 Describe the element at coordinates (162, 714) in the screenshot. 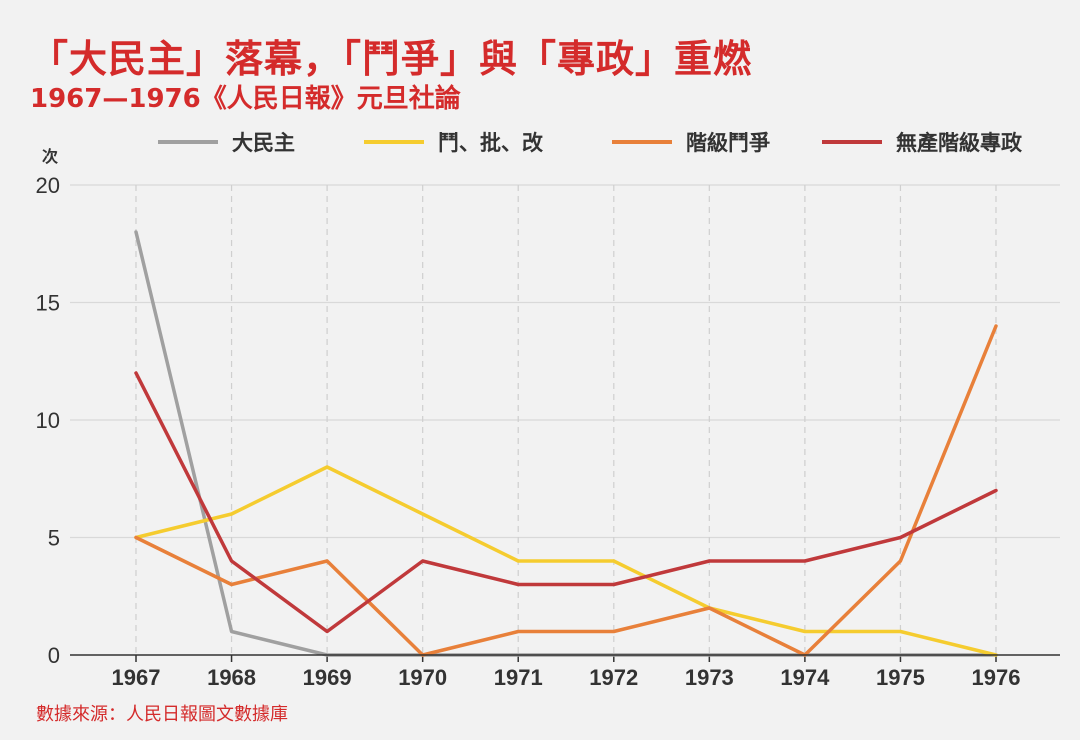

I see `data-source-note: 數據來源：人民日報圖文數據庫` at that location.